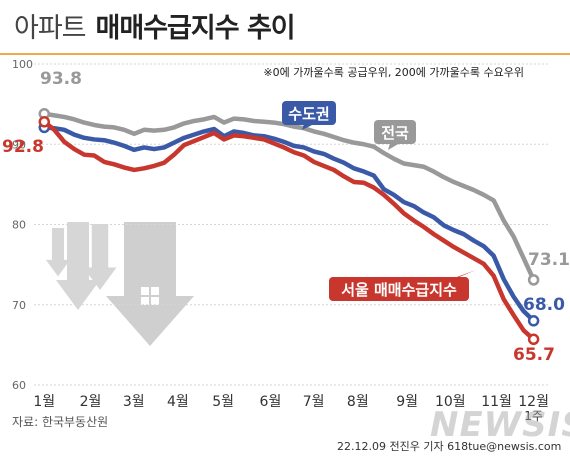  What do you see at coordinates (60, 422) in the screenshot?
I see `source-note: 자료: 한국부동산원` at bounding box center [60, 422].